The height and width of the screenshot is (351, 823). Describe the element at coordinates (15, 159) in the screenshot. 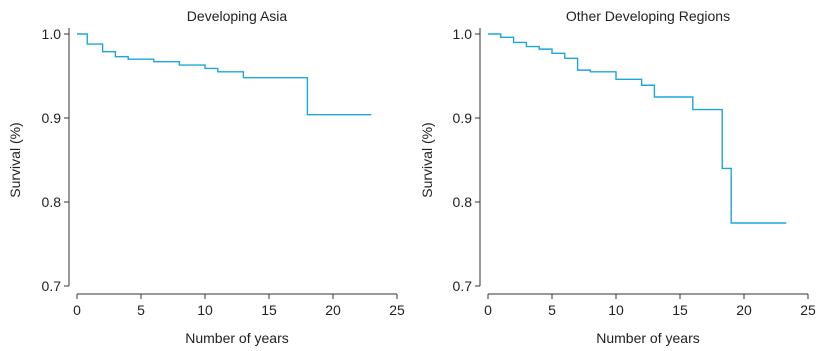

I see `chart-0-y-axis-label: Survival (%)` at that location.